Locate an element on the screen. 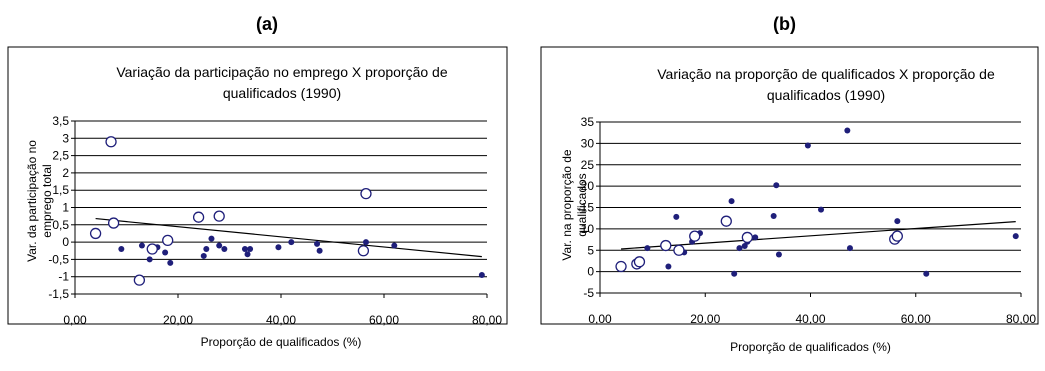 The image size is (1045, 371). y-tick-label: -0,5 is located at coordinates (58, 259).